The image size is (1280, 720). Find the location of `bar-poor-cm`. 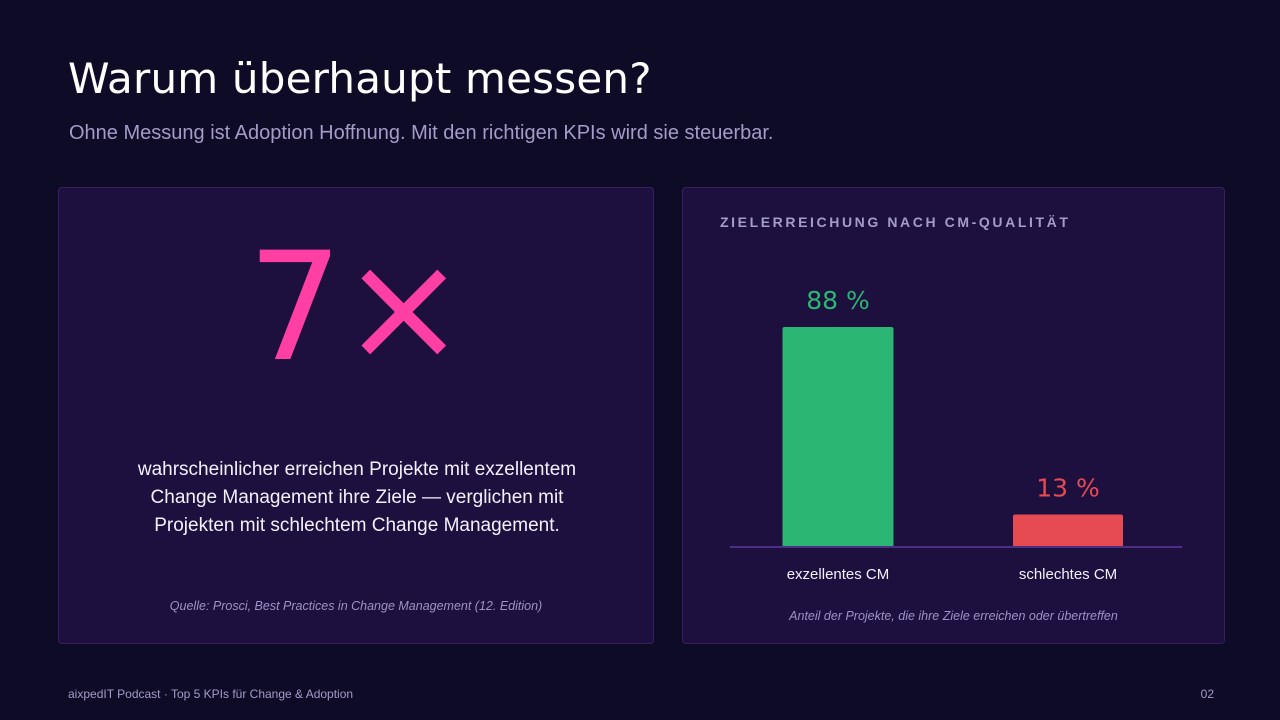

bar-poor-cm is located at coordinates (1068, 530).